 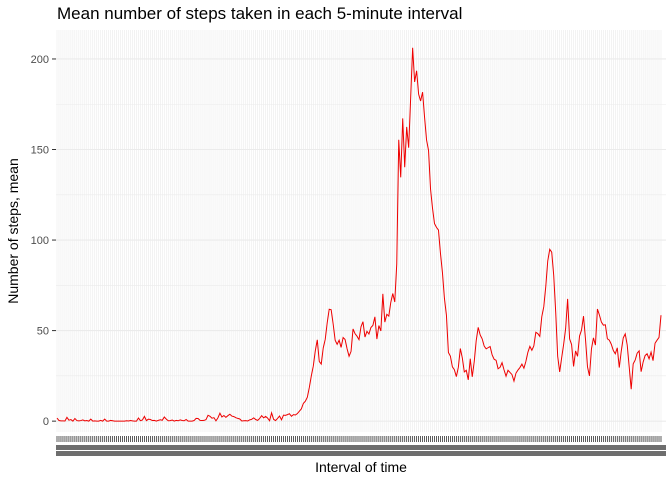 What do you see at coordinates (43, 332) in the screenshot?
I see `y-tick-label: 50` at bounding box center [43, 332].